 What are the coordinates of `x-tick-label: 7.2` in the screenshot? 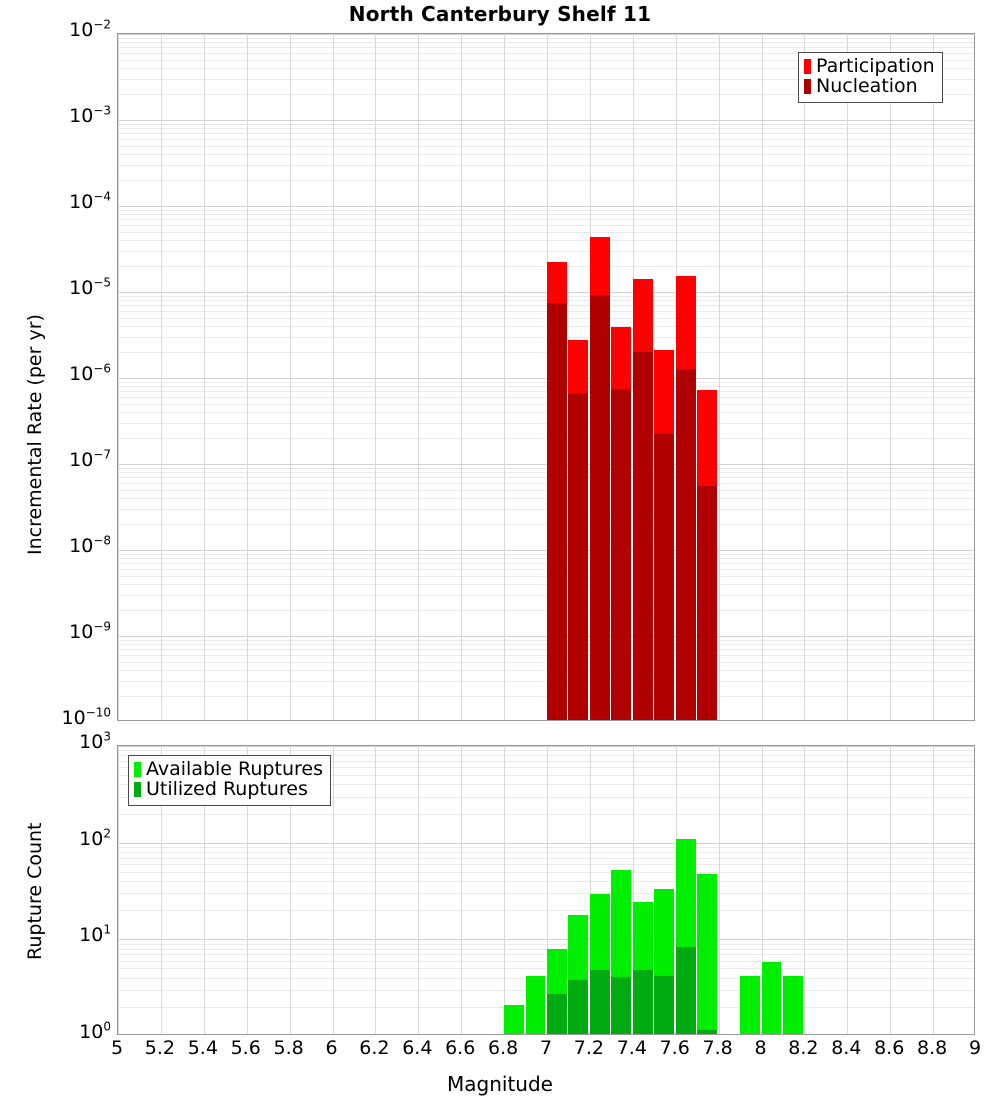 It's located at (588, 1048).